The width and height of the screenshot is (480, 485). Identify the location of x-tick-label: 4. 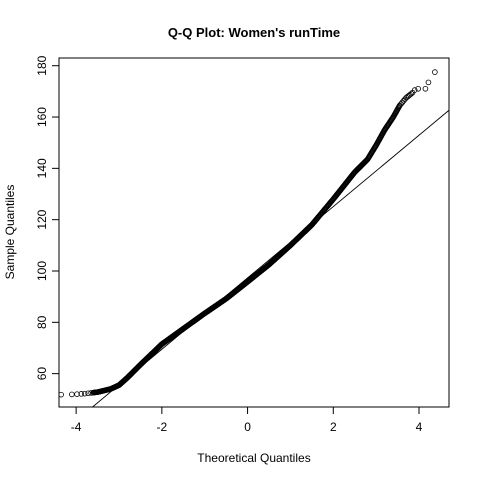
(419, 427).